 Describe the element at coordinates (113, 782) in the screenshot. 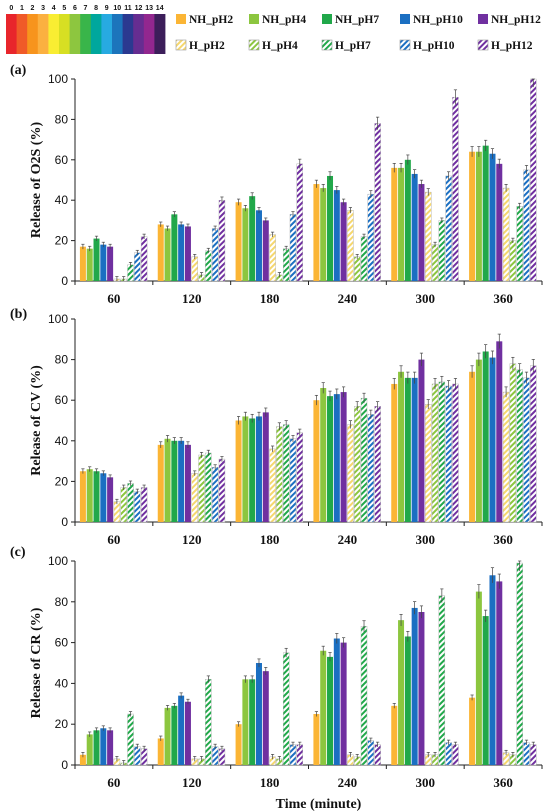

I see `x-tick-label: 60` at that location.